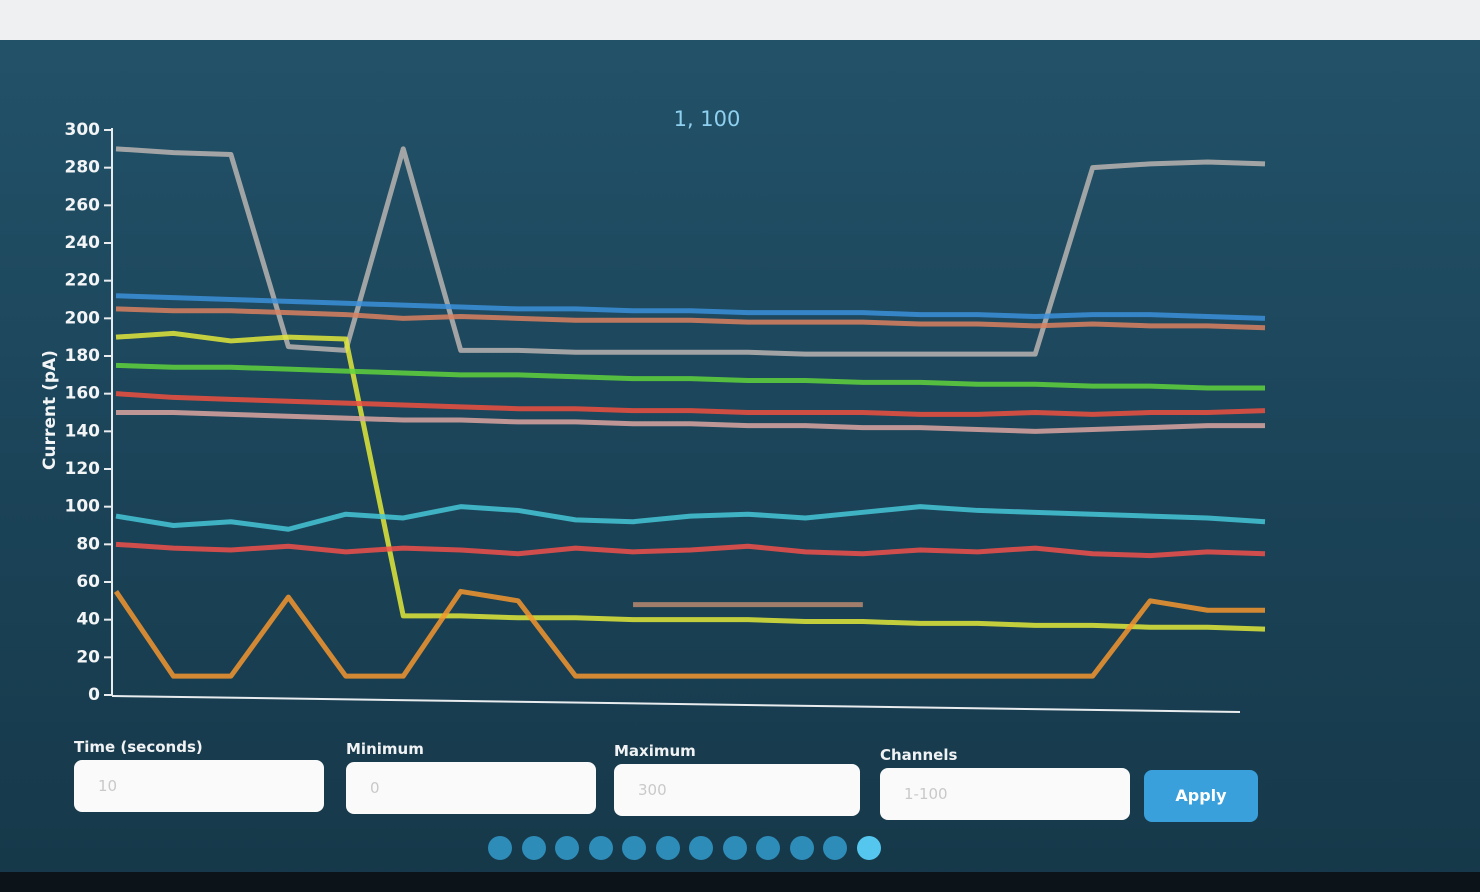 The width and height of the screenshot is (1480, 892). I want to click on pagination, so click(689, 850).